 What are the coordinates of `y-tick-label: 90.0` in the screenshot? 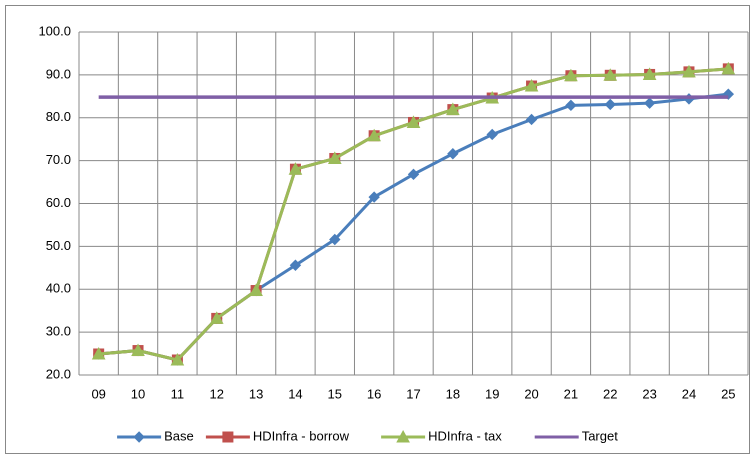 It's located at (58, 73).